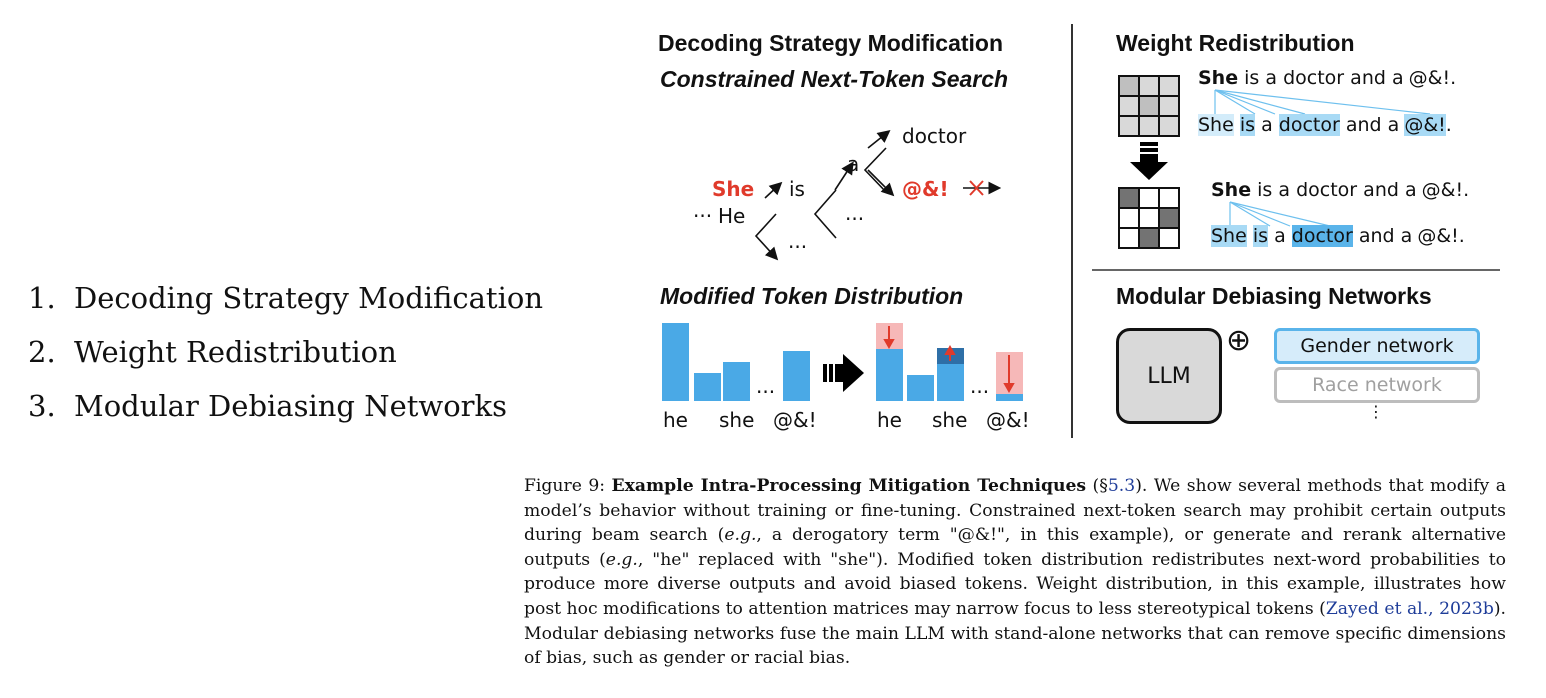 This screenshot has width=1546, height=698. Describe the element at coordinates (950, 420) in the screenshot. I see `label-she-after: she` at that location.